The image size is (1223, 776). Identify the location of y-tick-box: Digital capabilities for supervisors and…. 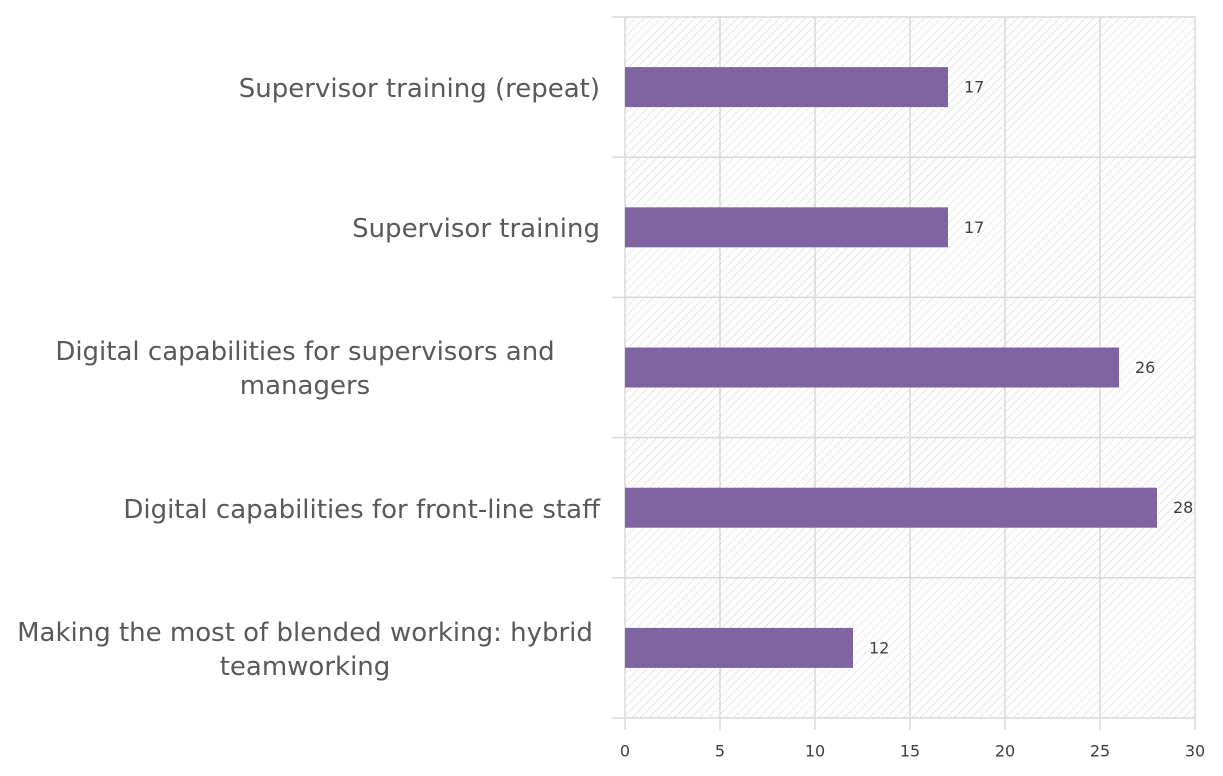
(300, 369).